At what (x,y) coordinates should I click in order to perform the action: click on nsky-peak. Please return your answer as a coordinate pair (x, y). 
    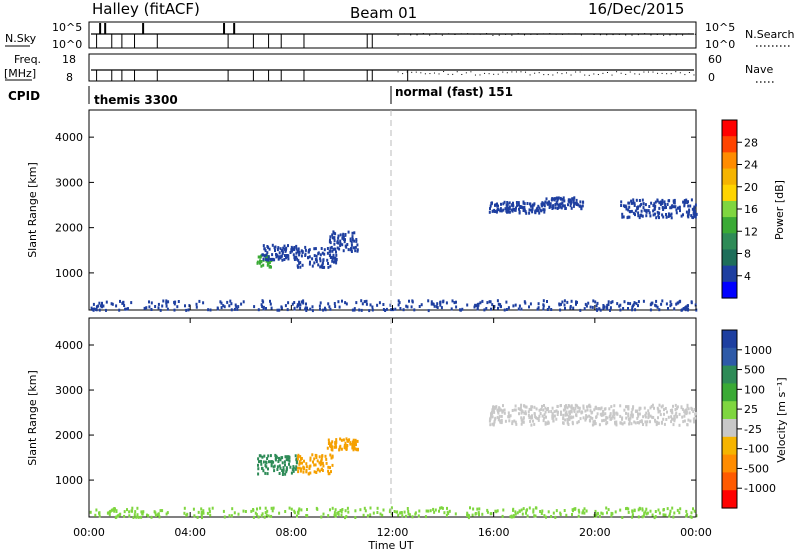
    Looking at the image, I should click on (143, 28).